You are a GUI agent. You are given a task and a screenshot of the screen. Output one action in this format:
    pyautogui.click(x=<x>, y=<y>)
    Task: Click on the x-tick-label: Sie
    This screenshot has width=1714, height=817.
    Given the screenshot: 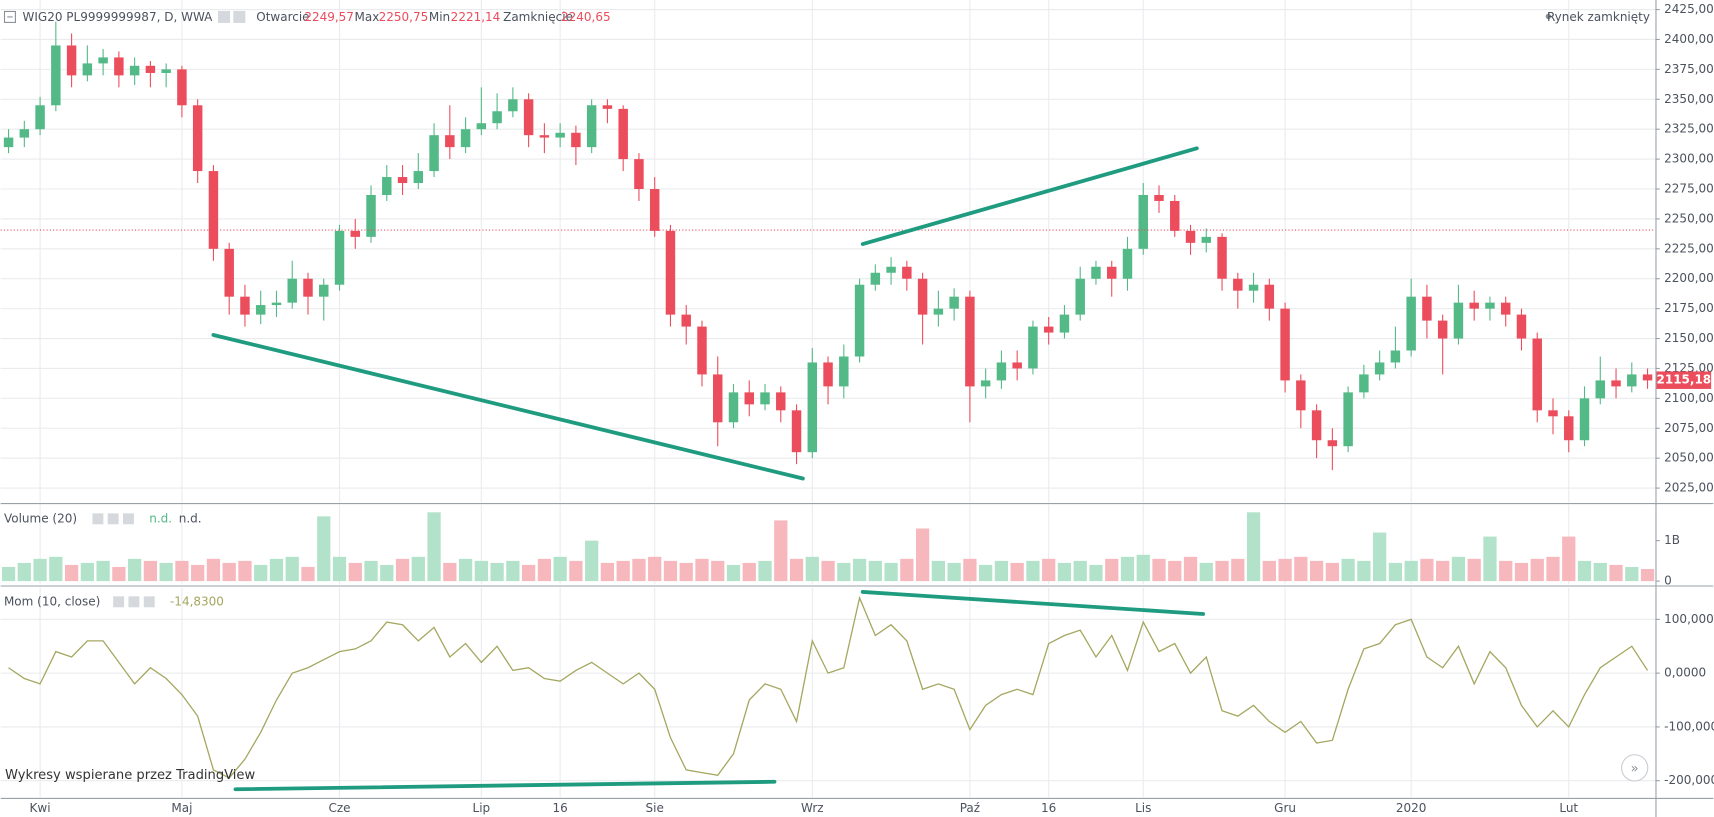 What is the action you would take?
    pyautogui.click(x=655, y=808)
    